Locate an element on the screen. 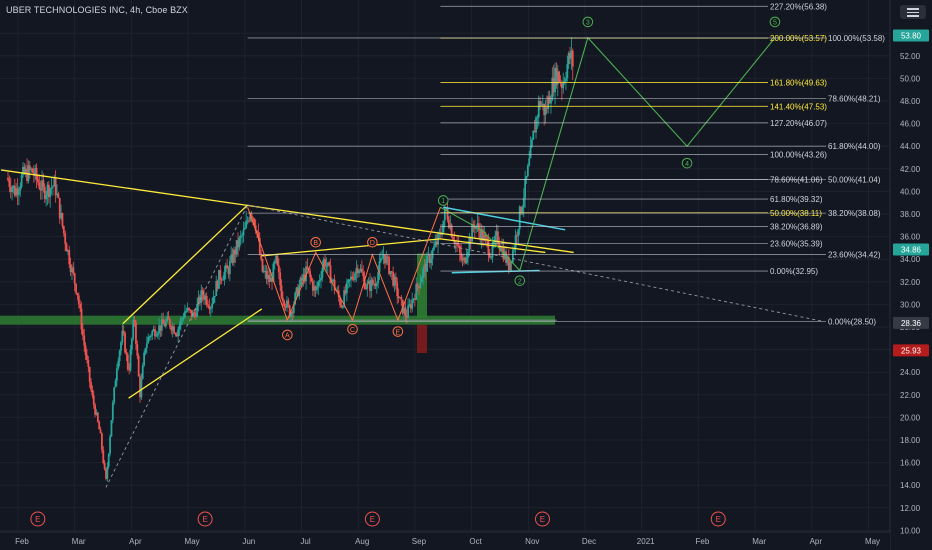 The height and width of the screenshot is (550, 932). wave-label-text: A is located at coordinates (287, 336).